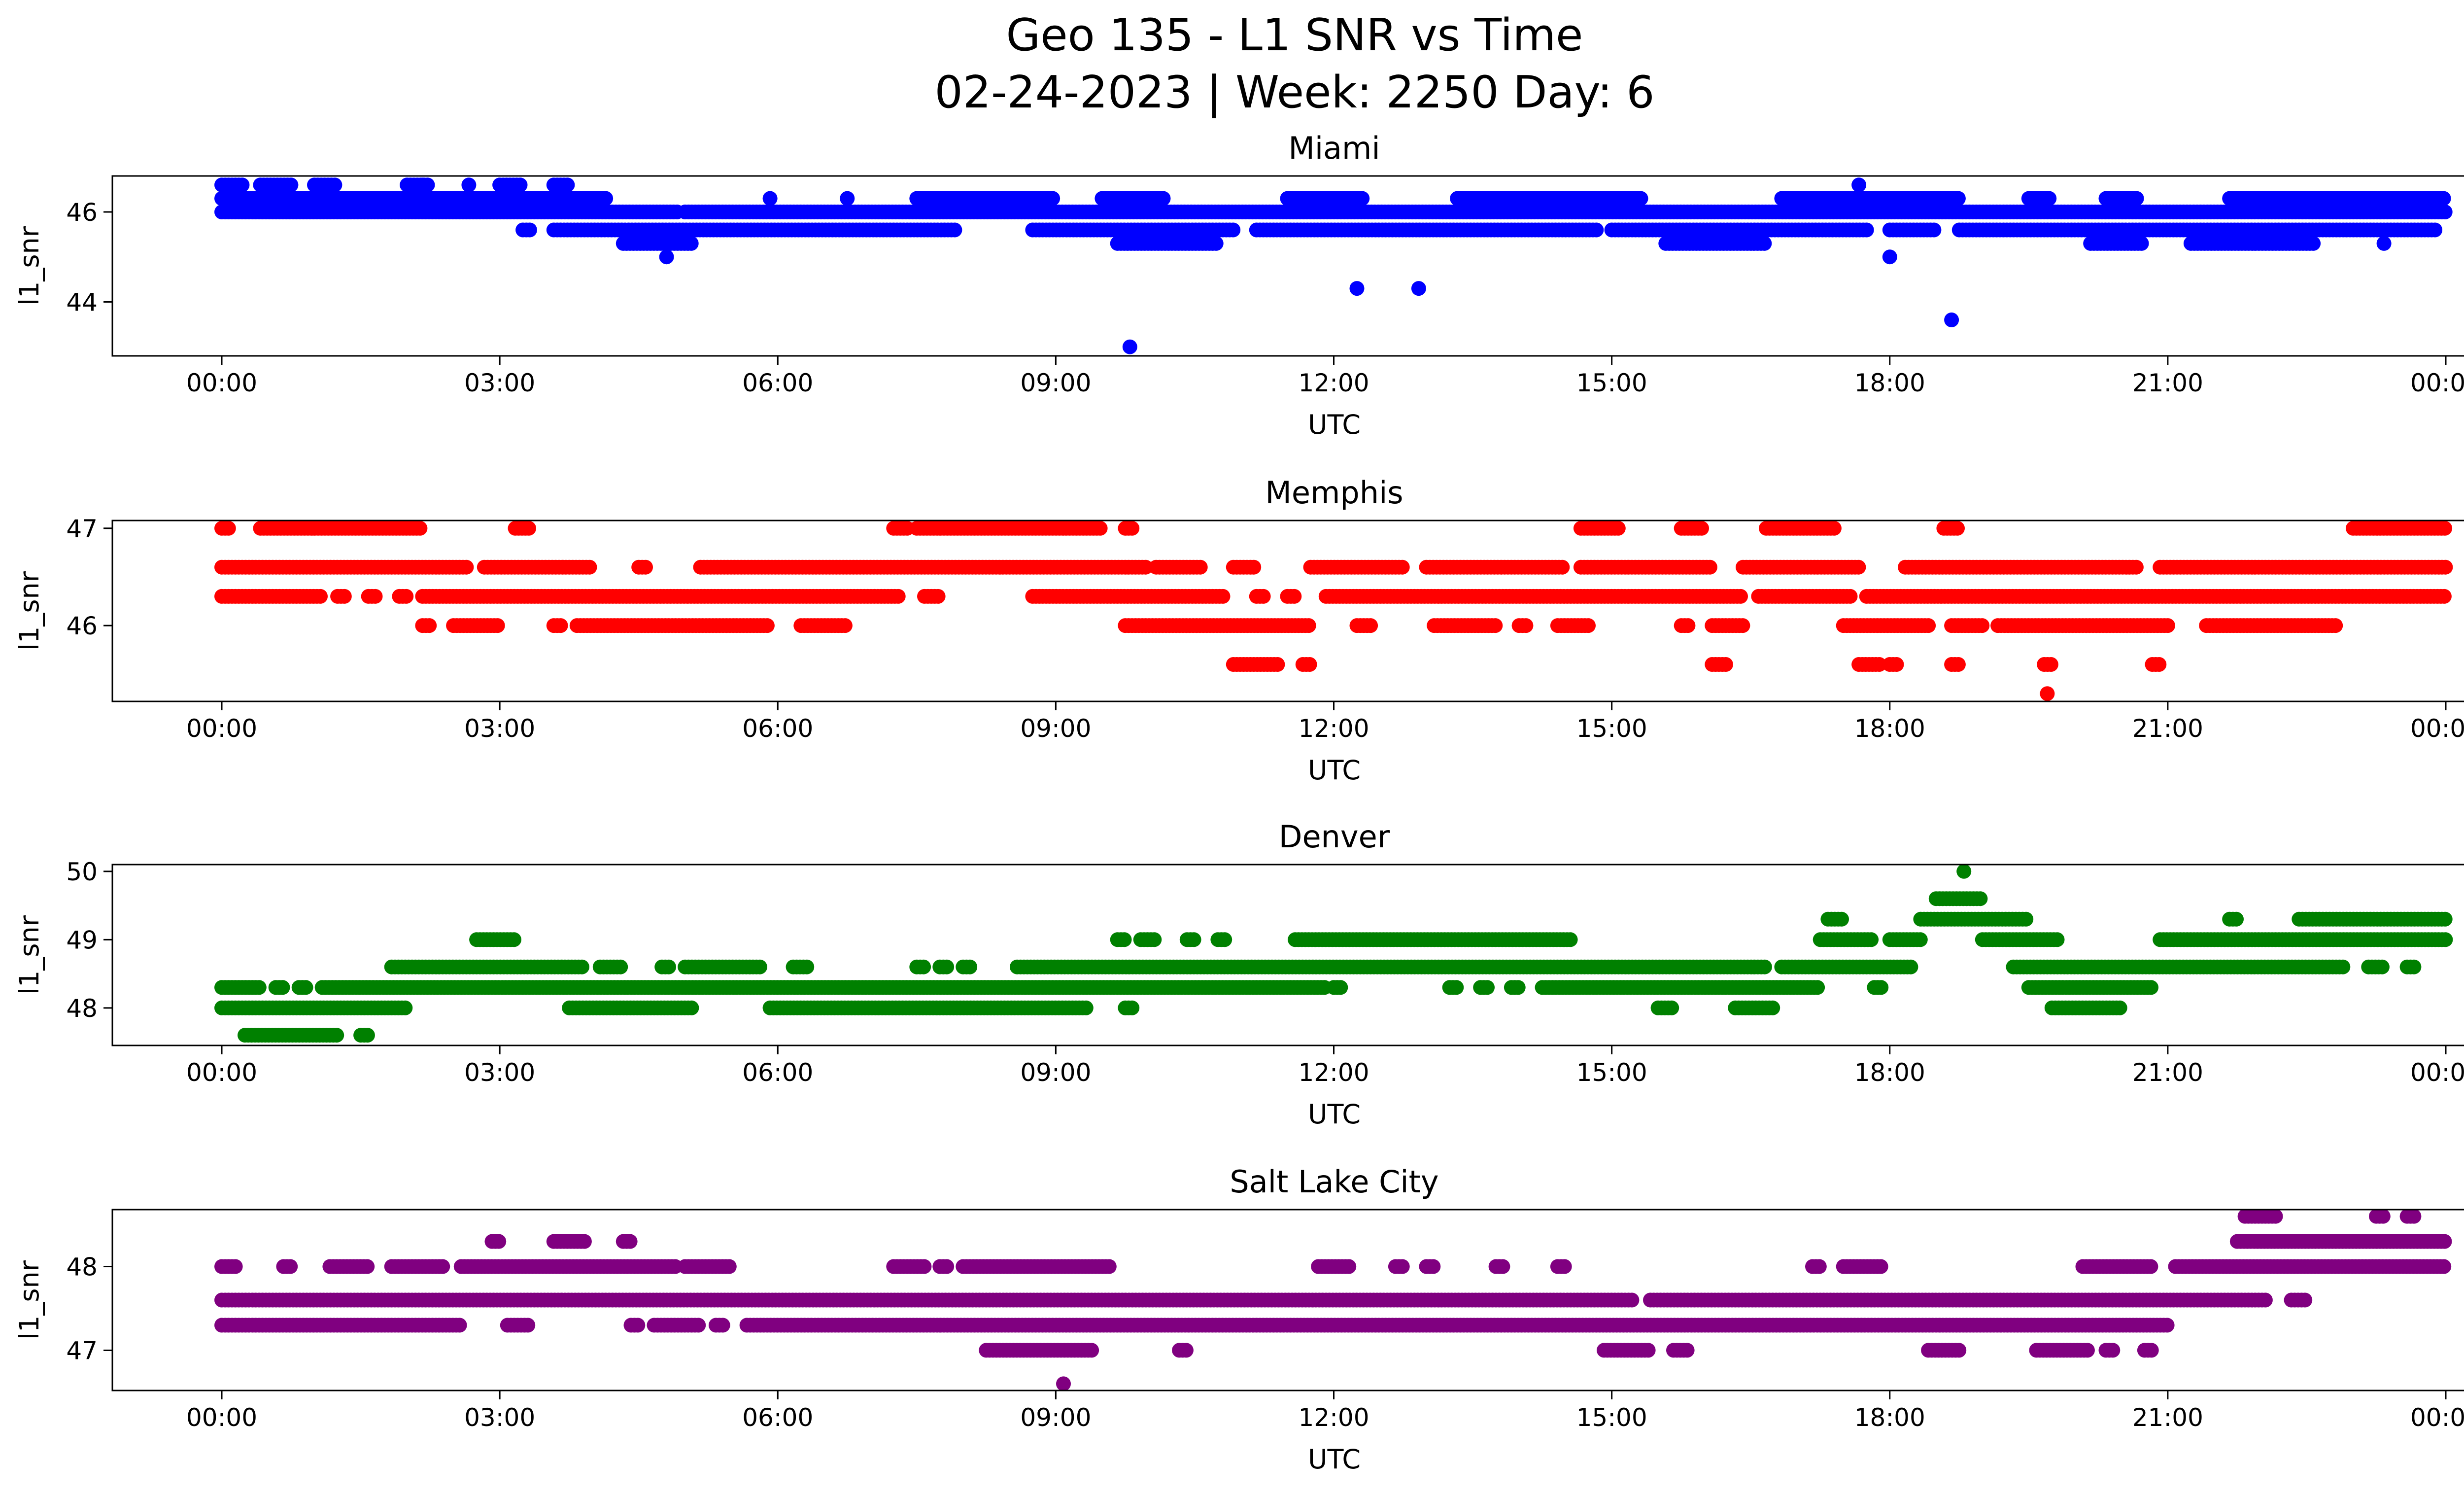 This screenshot has width=2464, height=1495. What do you see at coordinates (499, 728) in the screenshot?
I see `x-tick-label: 03:00` at bounding box center [499, 728].